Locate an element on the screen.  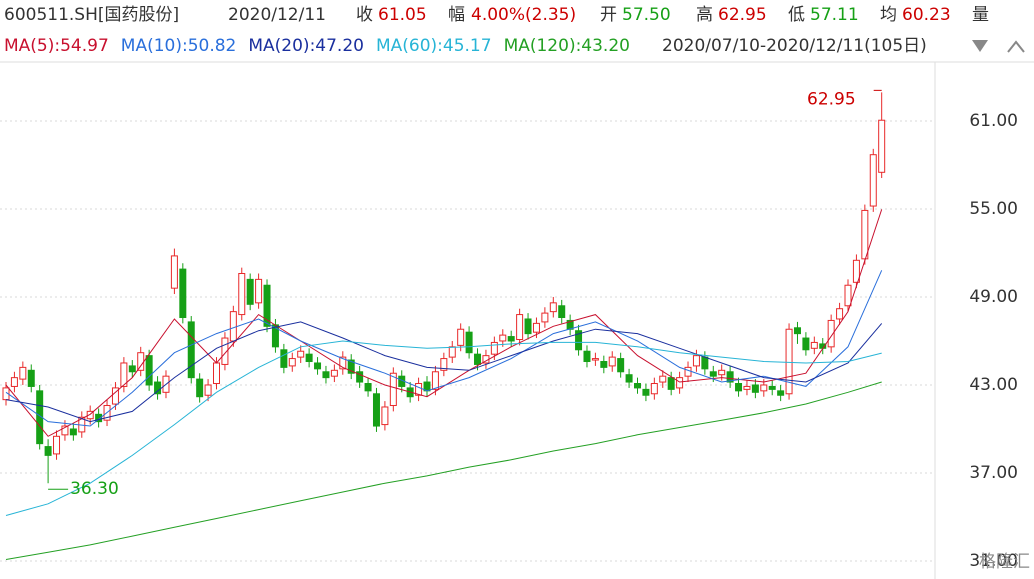
value: 57.50 is located at coordinates (646, 15).